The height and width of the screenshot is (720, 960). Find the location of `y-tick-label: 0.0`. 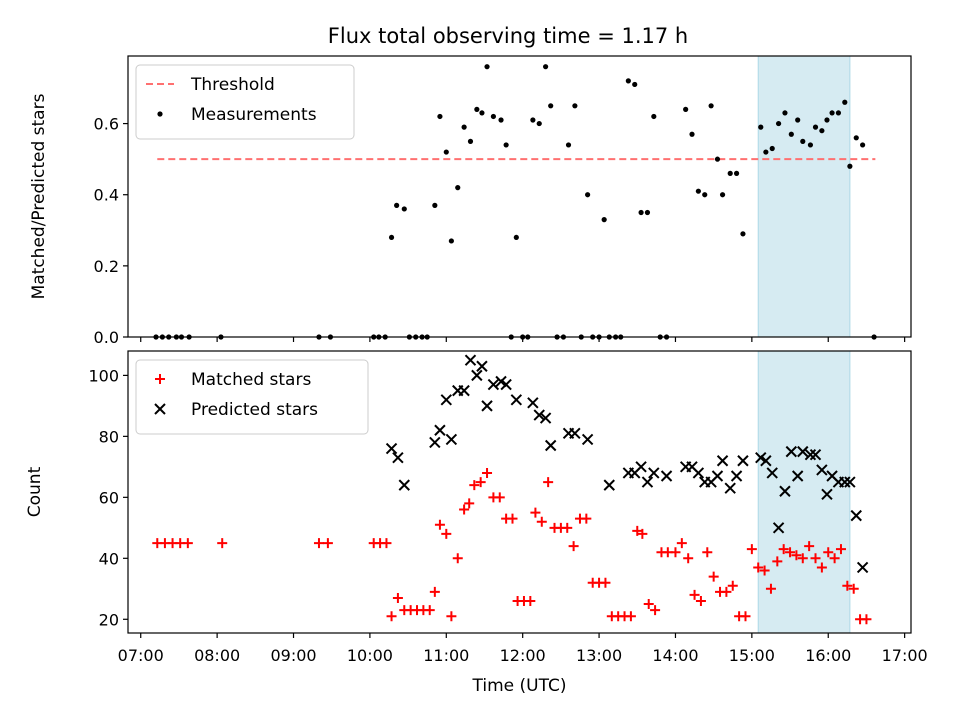

y-tick-label: 0.0 is located at coordinates (106, 337).